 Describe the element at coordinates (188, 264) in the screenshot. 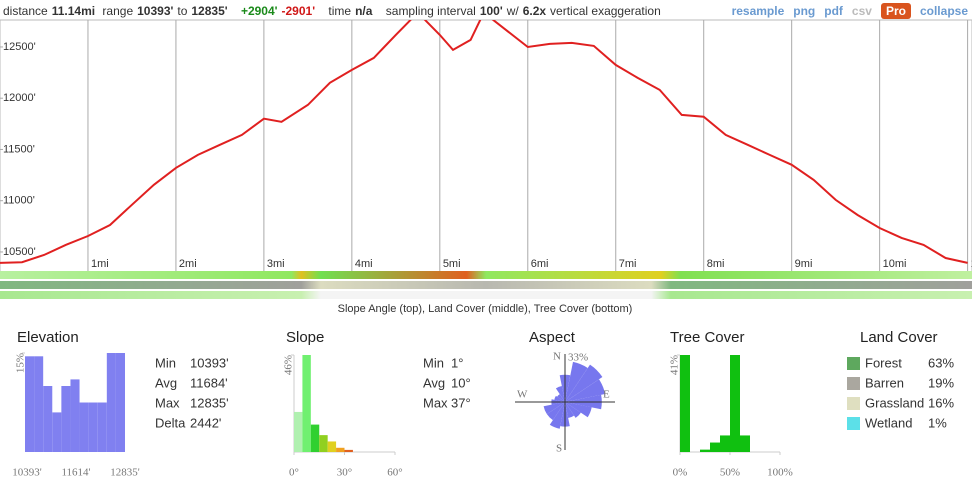

I see `x-tick-label: 2mi` at that location.